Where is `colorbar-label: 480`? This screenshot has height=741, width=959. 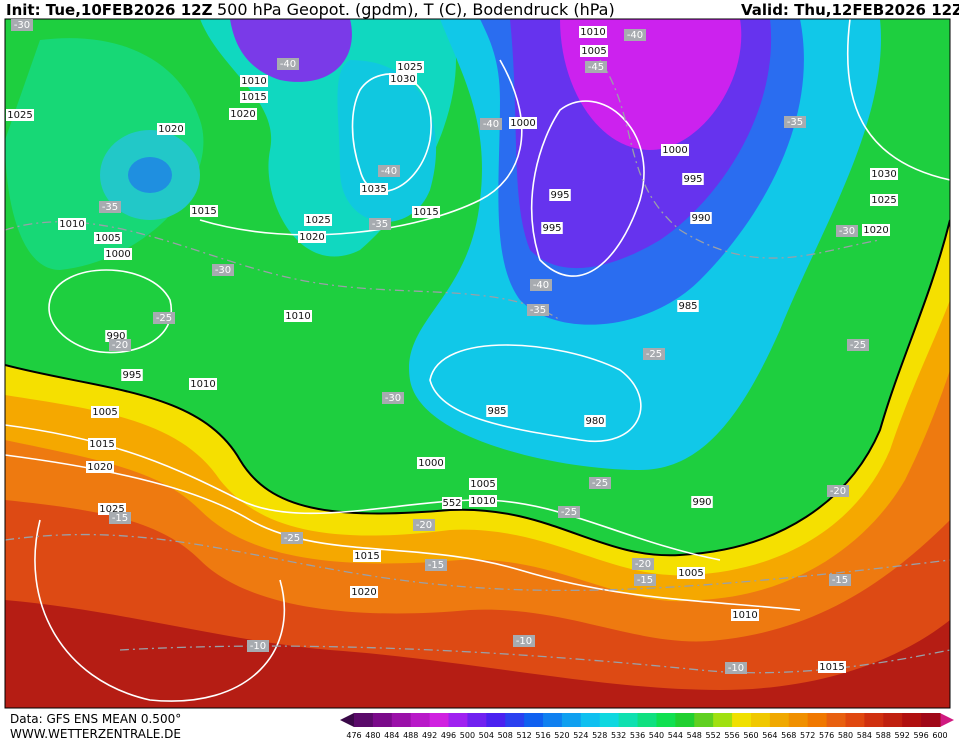 colorbar-label: 480 is located at coordinates (372, 735).